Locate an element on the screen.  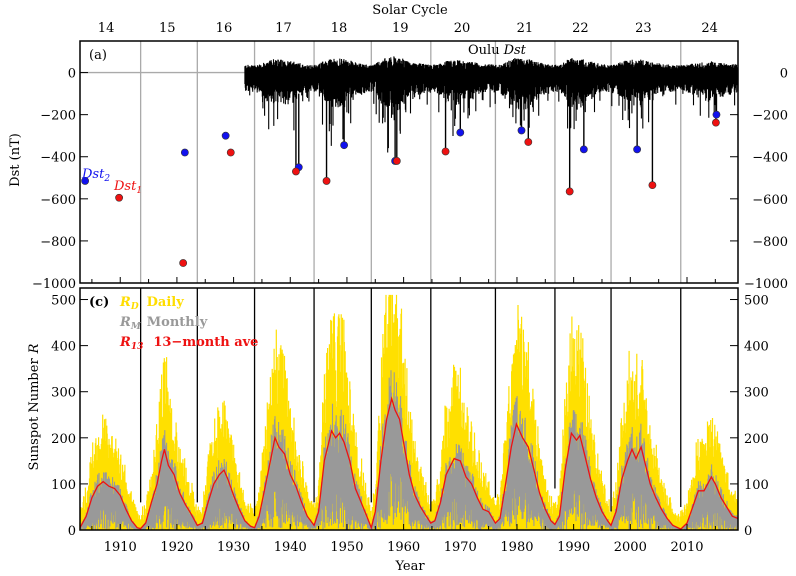
dst2-label-sub: 2 is located at coordinates (106, 179).